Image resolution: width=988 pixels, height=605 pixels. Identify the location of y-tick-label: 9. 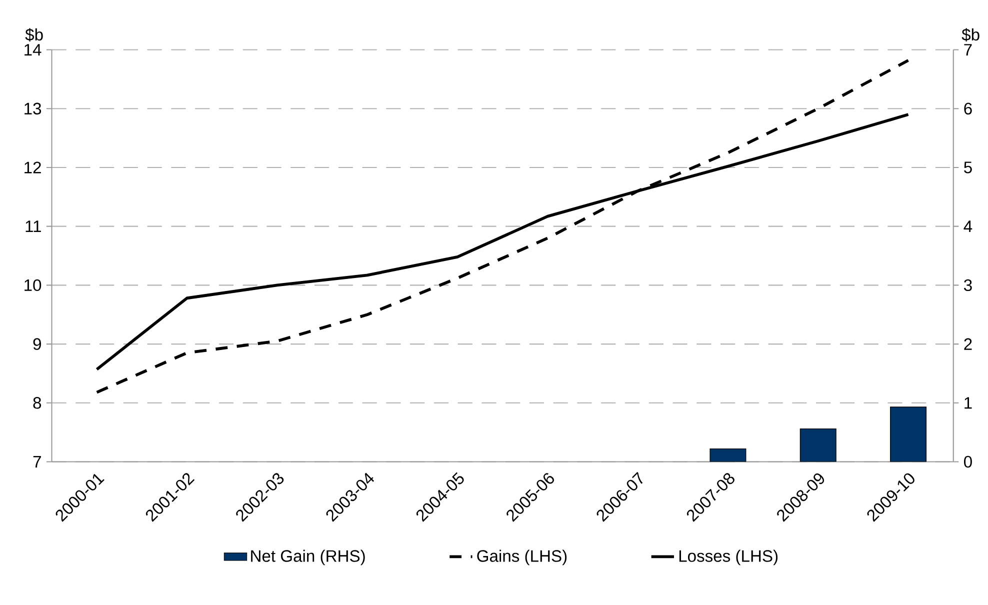
(37, 344).